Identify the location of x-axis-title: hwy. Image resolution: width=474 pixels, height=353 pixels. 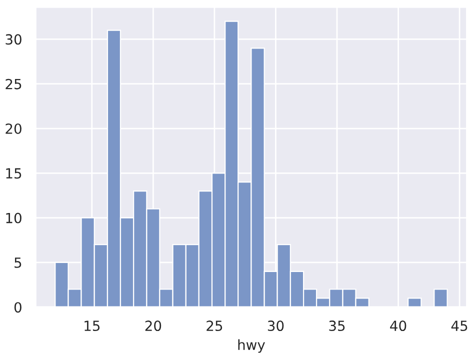
(251, 346).